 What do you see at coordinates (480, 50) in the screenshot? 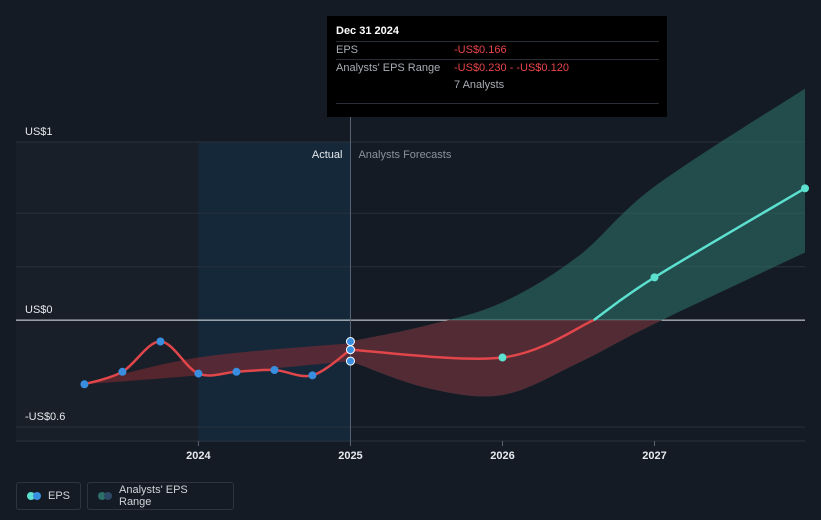
I see `tooltip-eps-value: -US$0.166` at bounding box center [480, 50].